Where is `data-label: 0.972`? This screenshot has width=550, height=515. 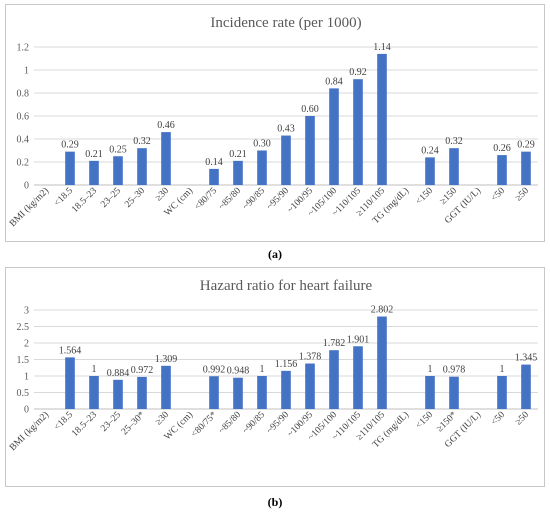 data-label: 0.972 is located at coordinates (142, 370).